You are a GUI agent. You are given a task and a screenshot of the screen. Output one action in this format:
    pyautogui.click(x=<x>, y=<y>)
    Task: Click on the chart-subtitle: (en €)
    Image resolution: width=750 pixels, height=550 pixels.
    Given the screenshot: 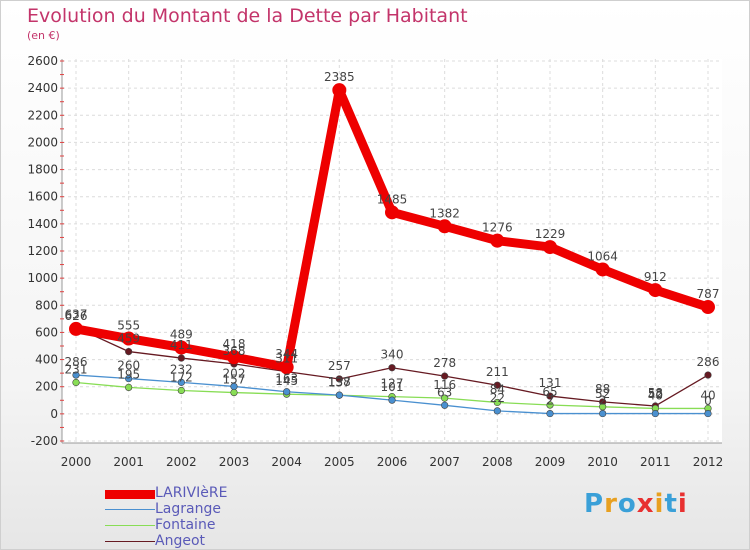 What is the action you would take?
    pyautogui.click(x=43, y=35)
    